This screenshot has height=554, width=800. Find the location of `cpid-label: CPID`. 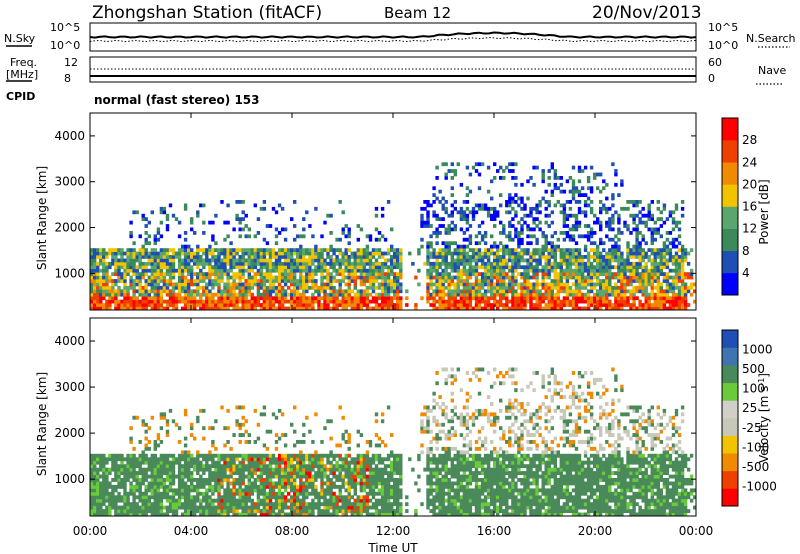

cpid-label: CPID is located at coordinates (20, 96).